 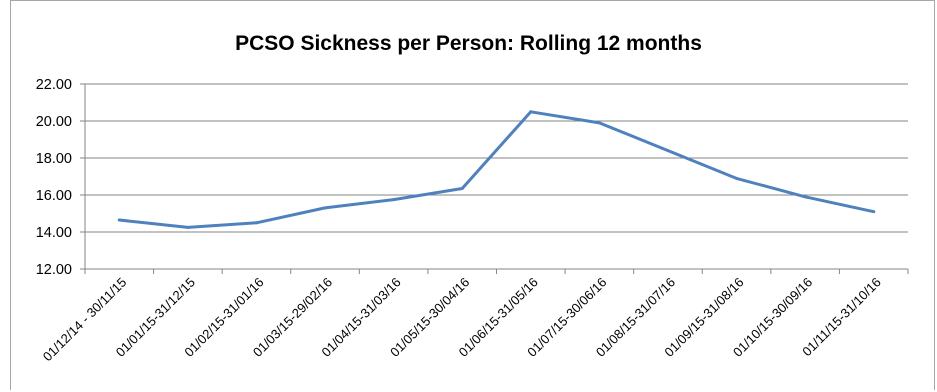 I want to click on y-tick-label: 12.00, so click(x=54, y=270).